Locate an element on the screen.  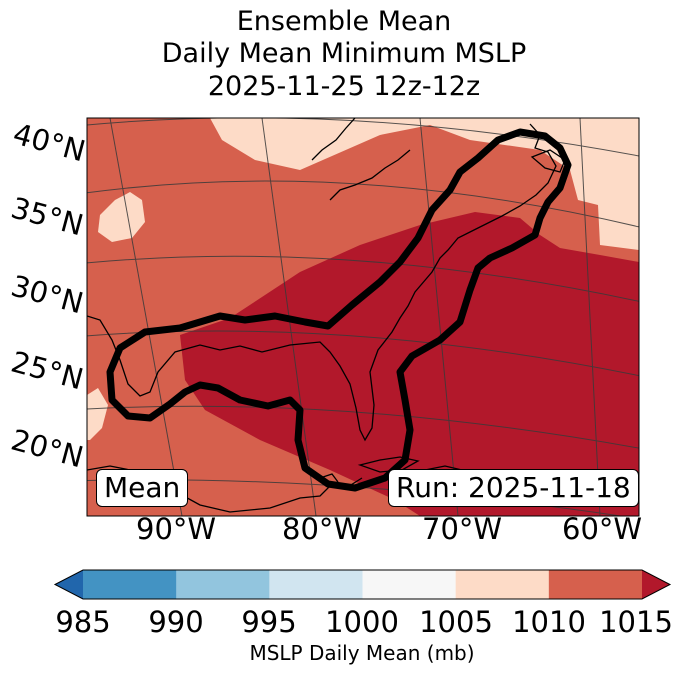
colorbar-tick: 1005 is located at coordinates (456, 622).